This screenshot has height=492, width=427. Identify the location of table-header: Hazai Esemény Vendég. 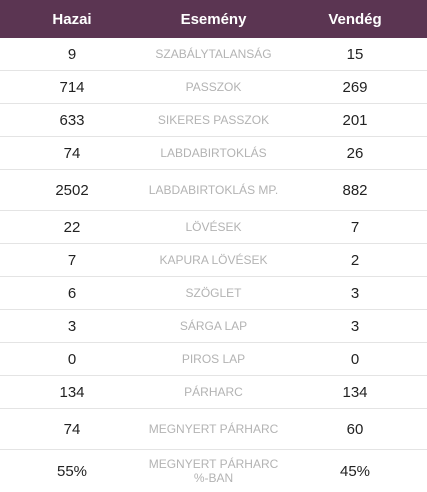
(213, 19).